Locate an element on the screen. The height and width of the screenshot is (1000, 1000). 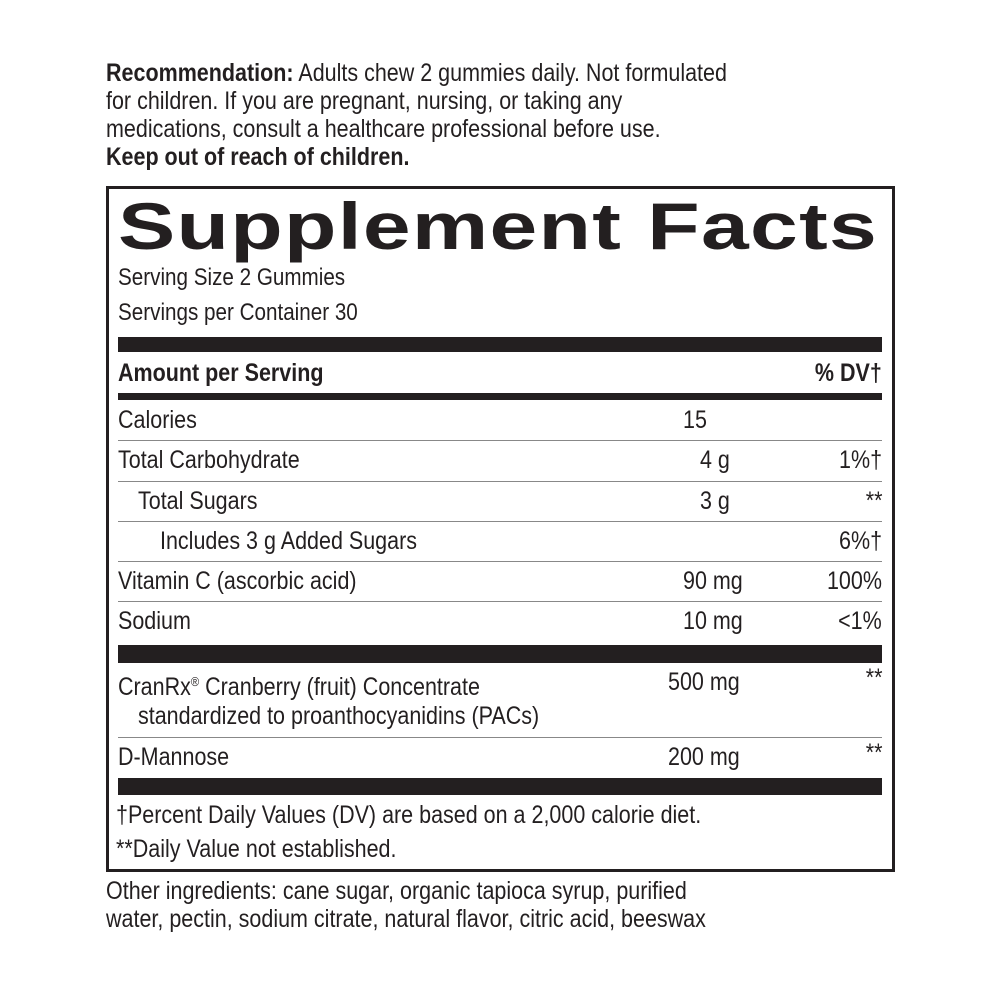
nutrient-dv: <1% is located at coordinates (860, 621).